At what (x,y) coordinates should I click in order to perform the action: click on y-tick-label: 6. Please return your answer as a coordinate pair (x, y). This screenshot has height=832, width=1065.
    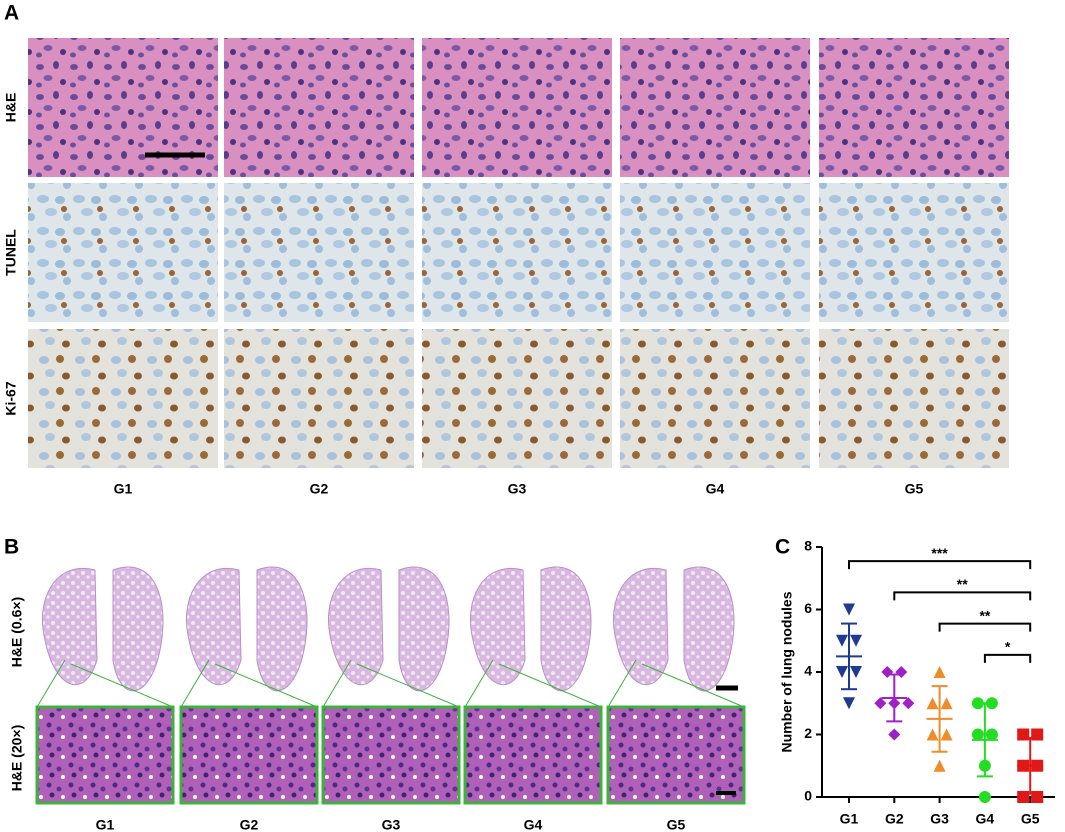
    Looking at the image, I should click on (808, 608).